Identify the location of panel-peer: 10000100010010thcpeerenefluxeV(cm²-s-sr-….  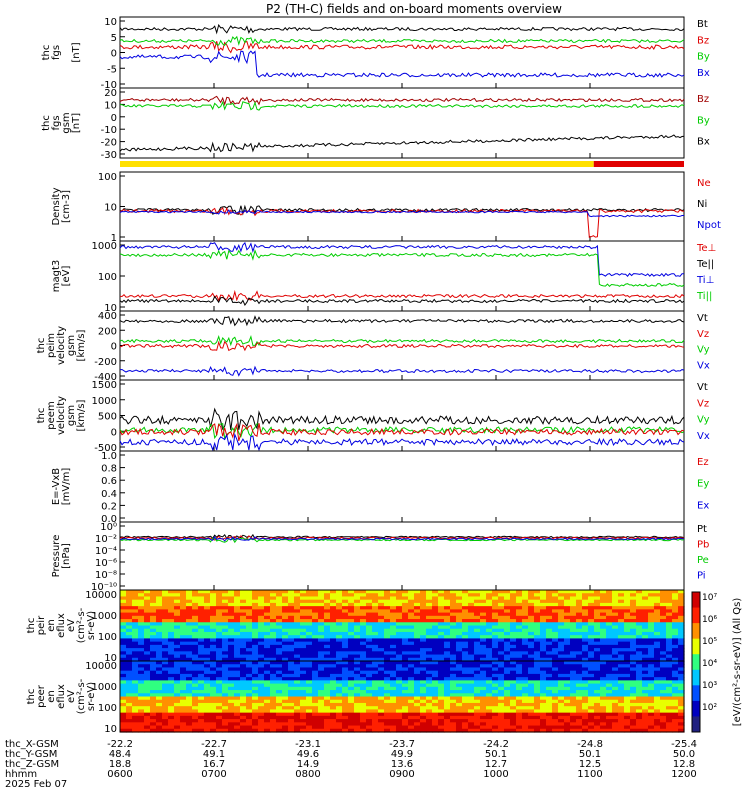
(355, 697).